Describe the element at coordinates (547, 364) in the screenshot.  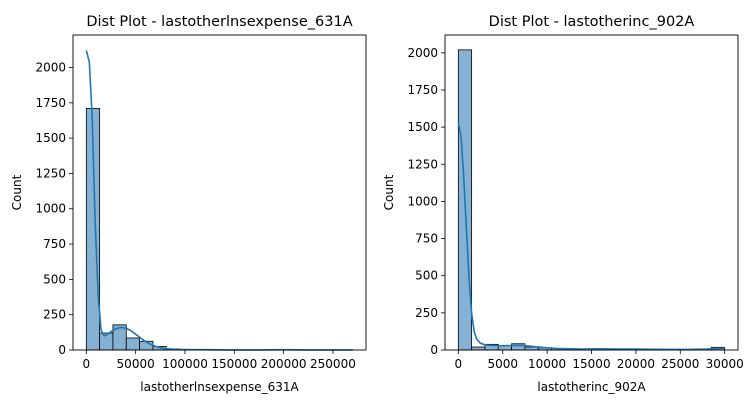
I see `x-tick-label: 10000` at that location.